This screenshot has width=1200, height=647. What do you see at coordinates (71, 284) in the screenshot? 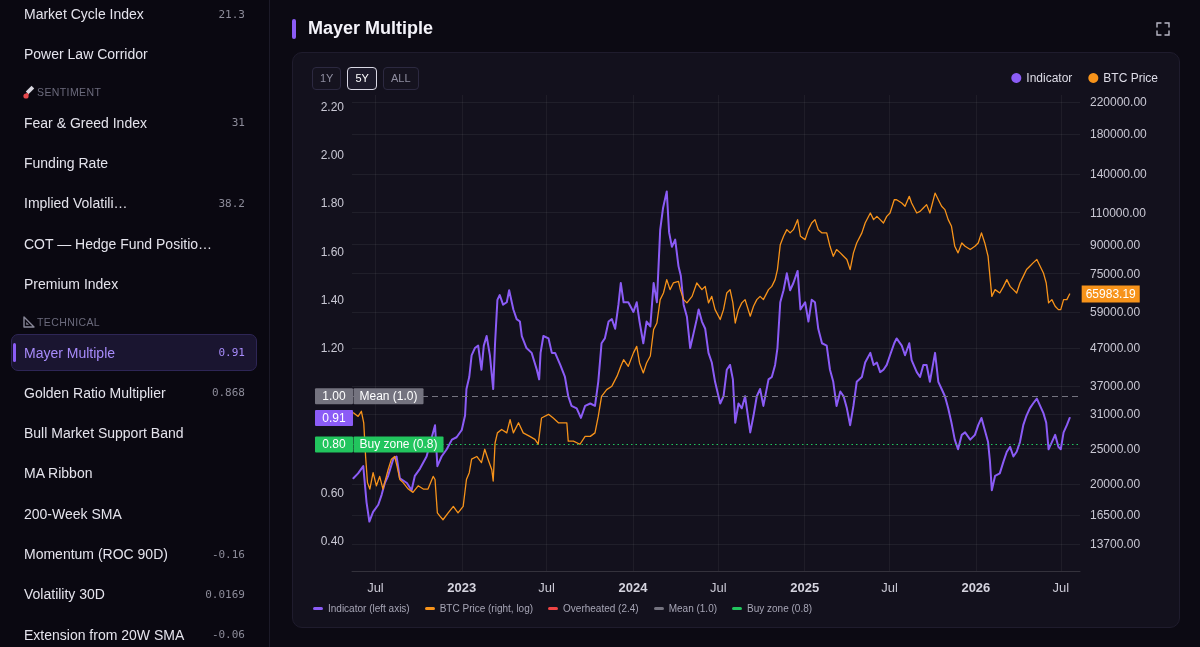
I see `category-label: Premium Index` at bounding box center [71, 284].